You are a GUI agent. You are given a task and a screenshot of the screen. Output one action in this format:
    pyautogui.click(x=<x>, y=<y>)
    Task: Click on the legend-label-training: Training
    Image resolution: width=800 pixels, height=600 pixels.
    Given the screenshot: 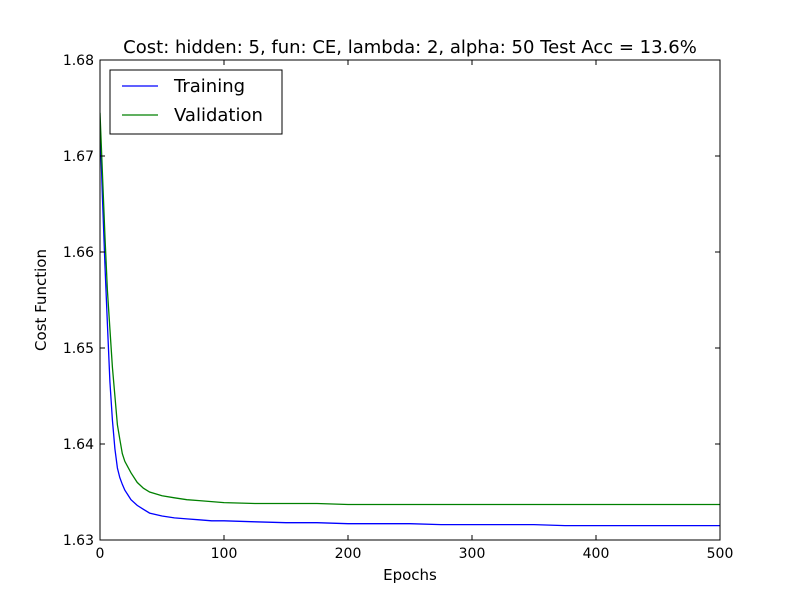 What is the action you would take?
    pyautogui.click(x=209, y=86)
    